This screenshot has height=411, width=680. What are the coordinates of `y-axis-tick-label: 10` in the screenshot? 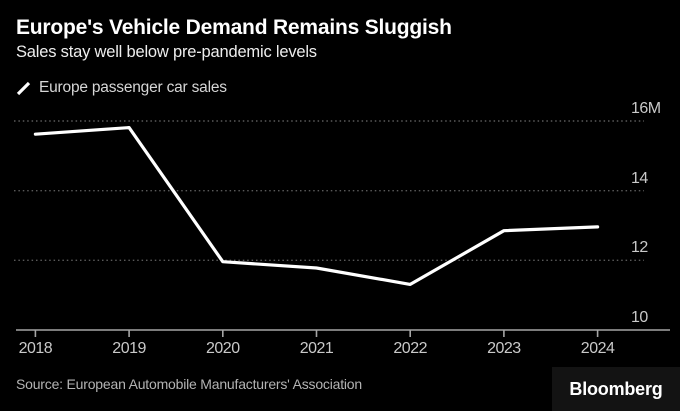 It's located at (639, 317).